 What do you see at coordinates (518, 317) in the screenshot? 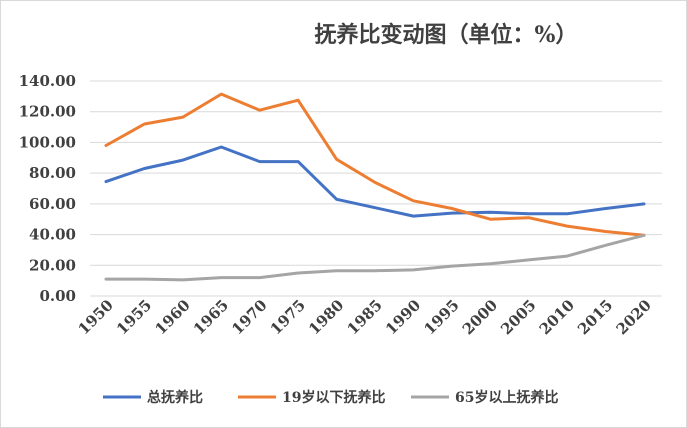
I see `x-tick-label: 2005` at bounding box center [518, 317].